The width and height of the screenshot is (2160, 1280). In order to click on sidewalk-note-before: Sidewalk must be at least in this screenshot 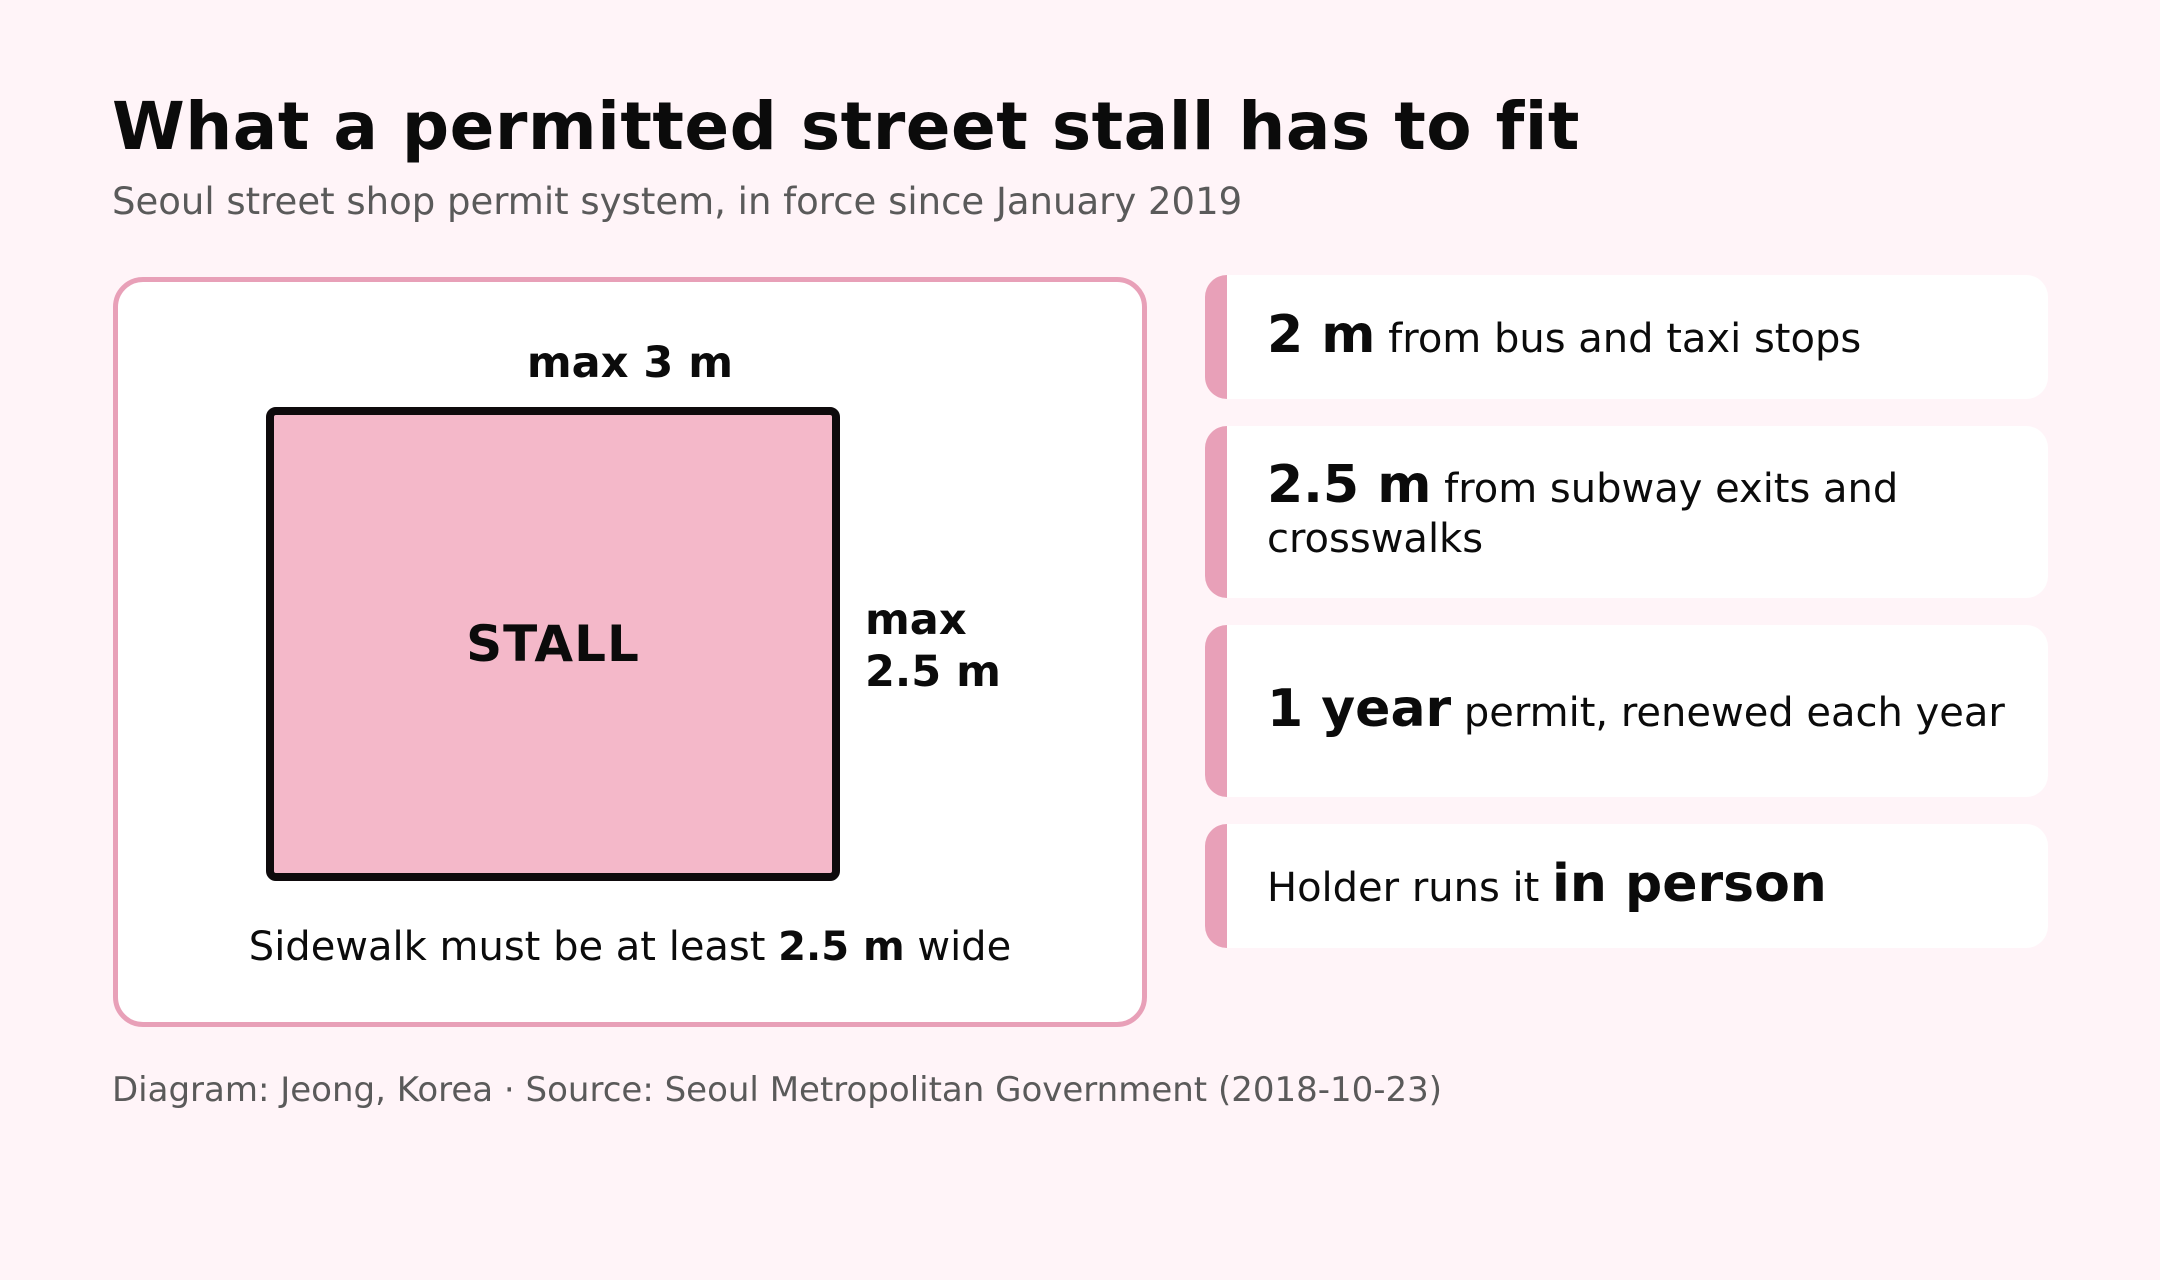, I will do `click(513, 947)`.